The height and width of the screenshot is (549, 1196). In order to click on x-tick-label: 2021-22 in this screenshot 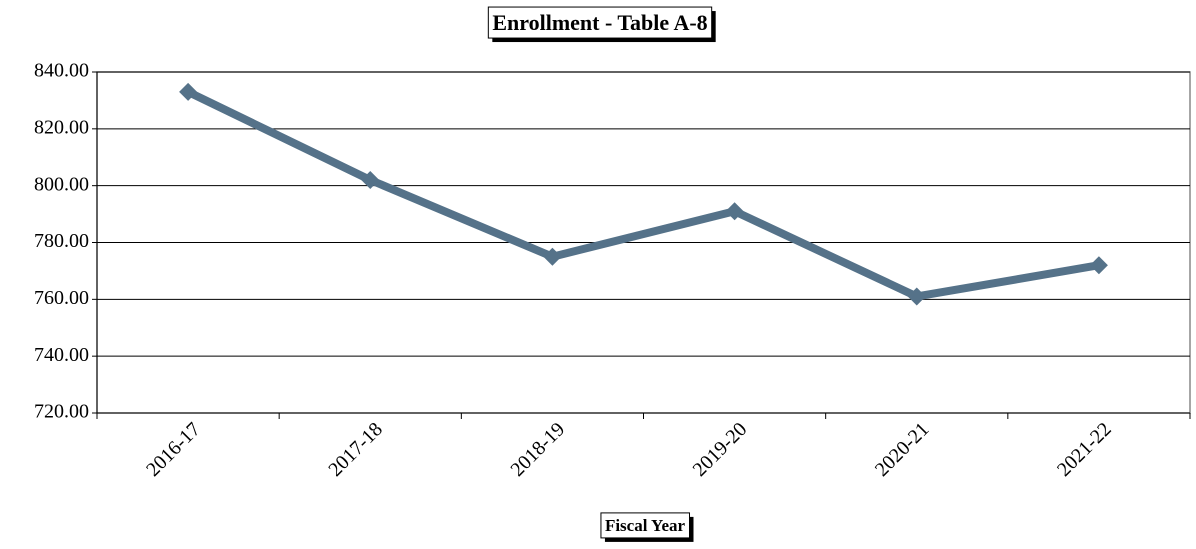, I will do `click(1084, 449)`.